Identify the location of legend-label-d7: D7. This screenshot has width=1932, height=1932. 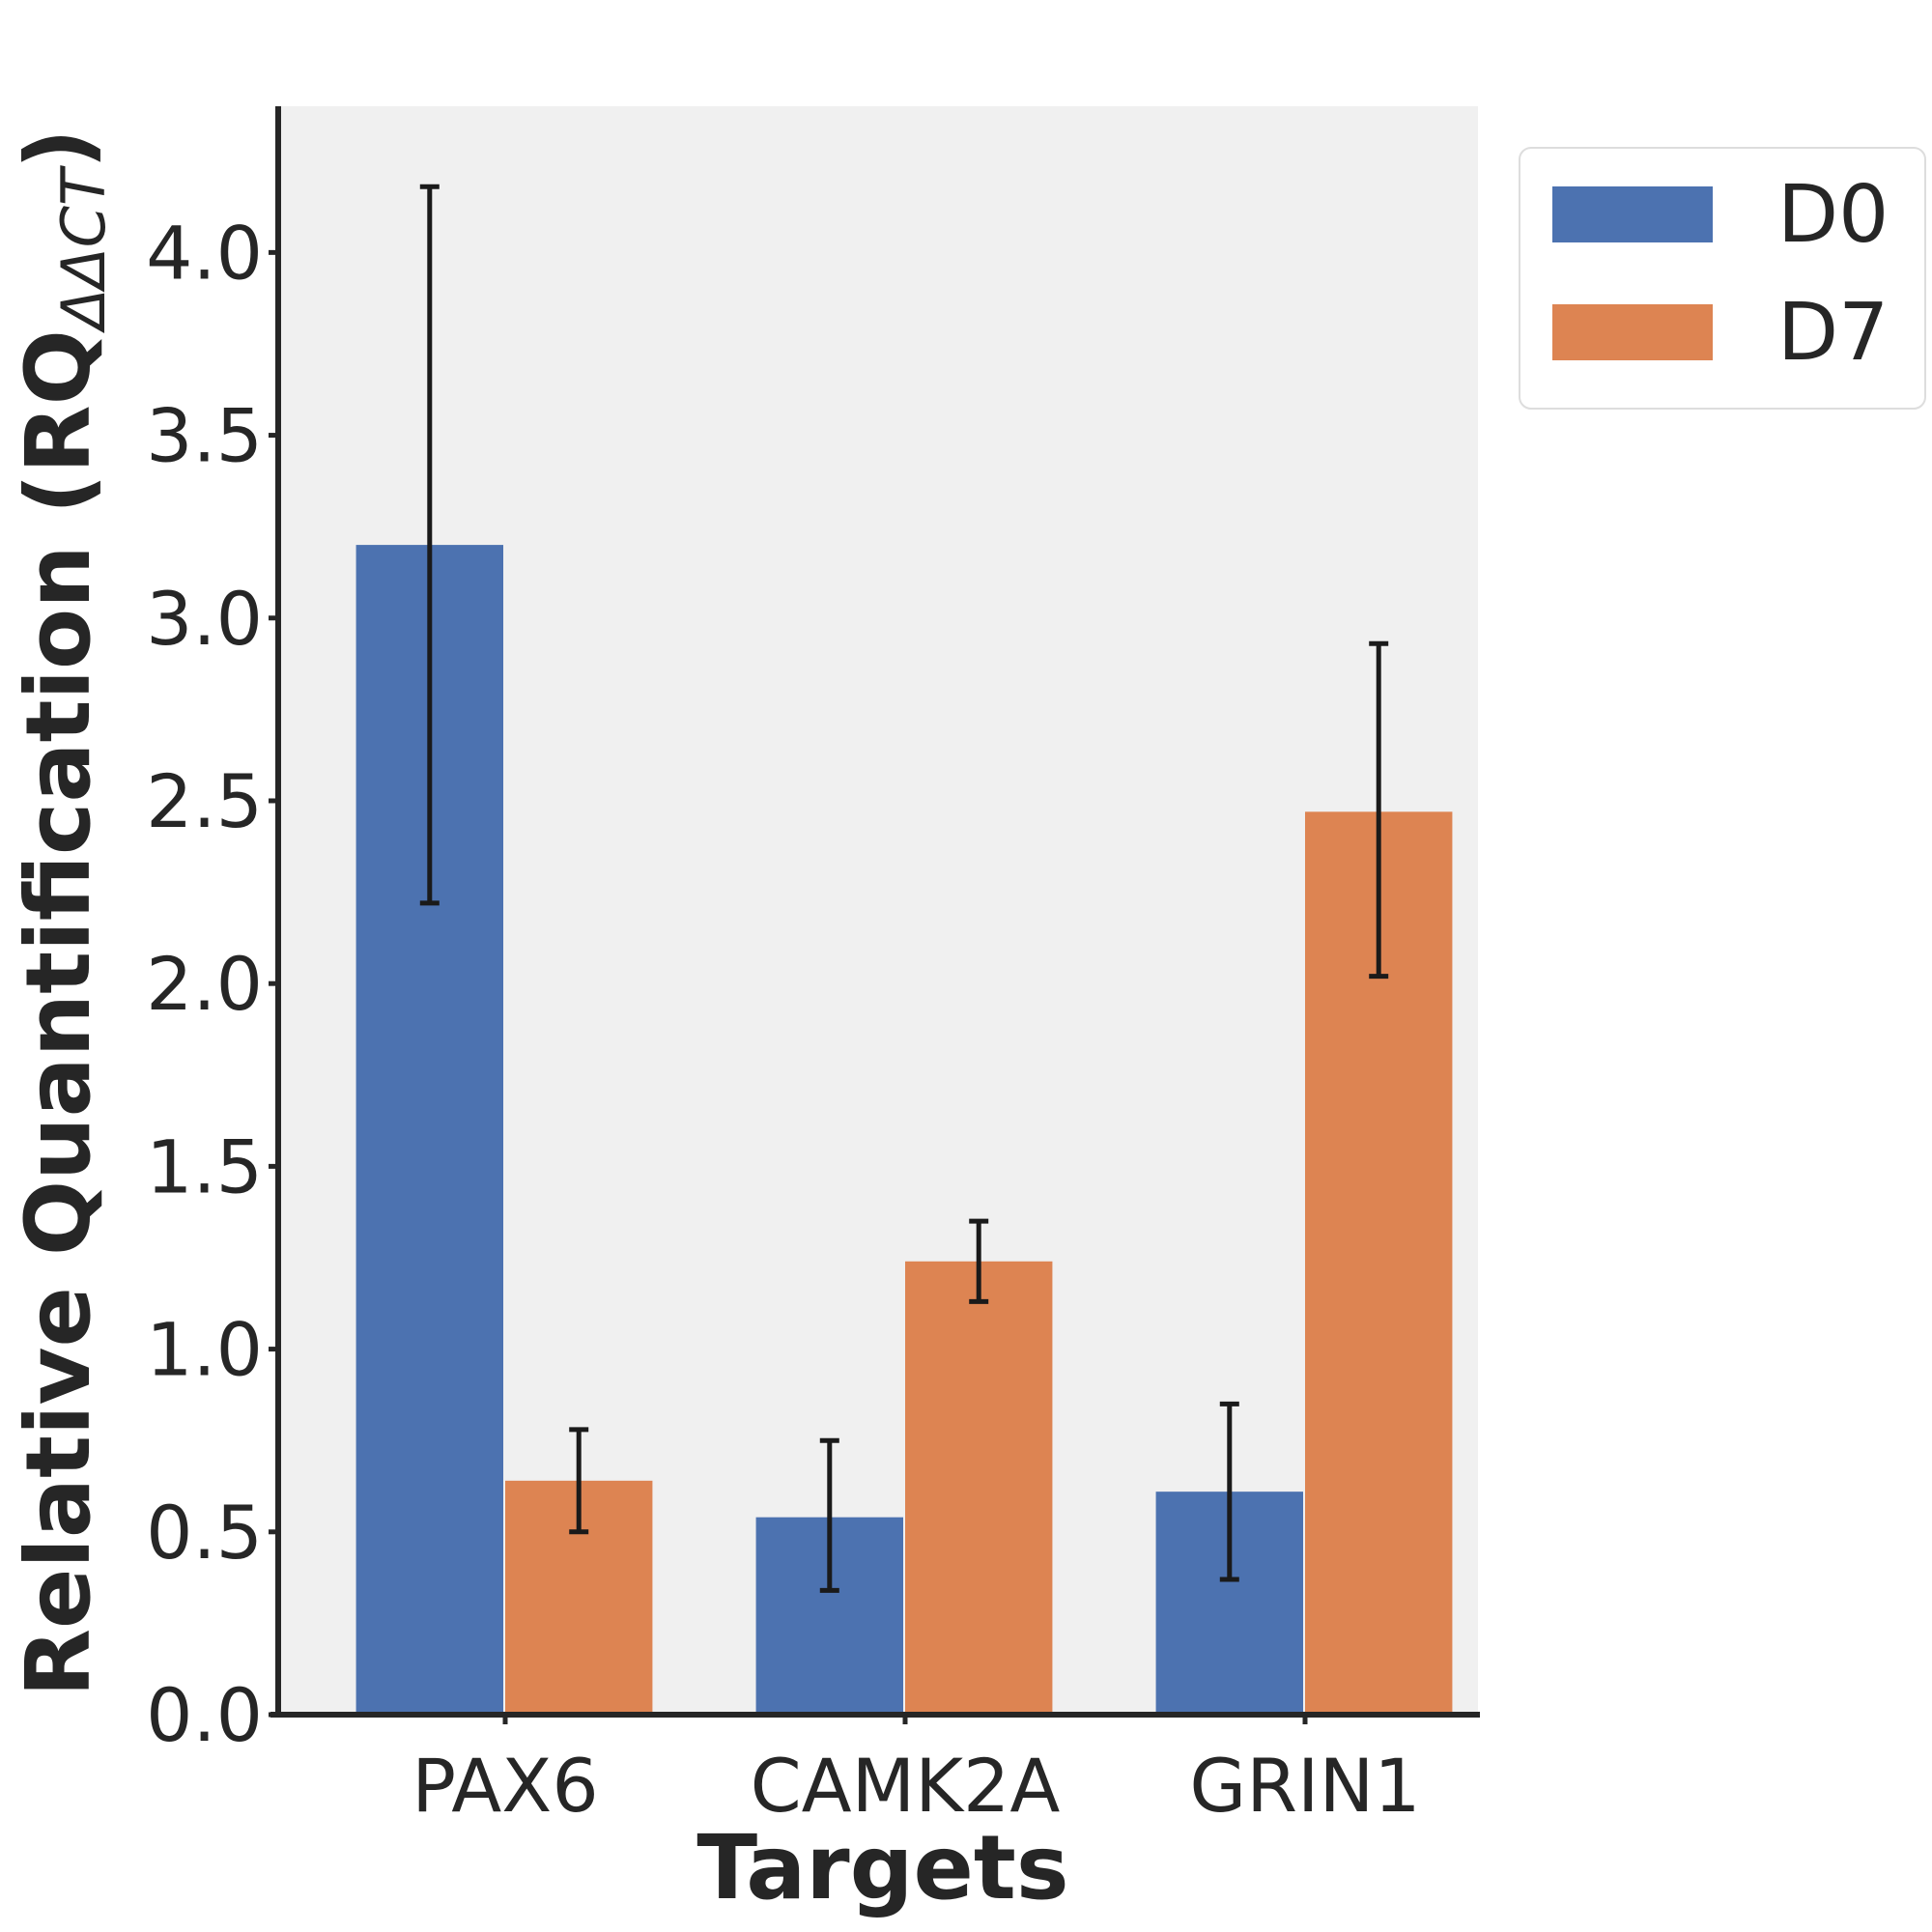
(1833, 333).